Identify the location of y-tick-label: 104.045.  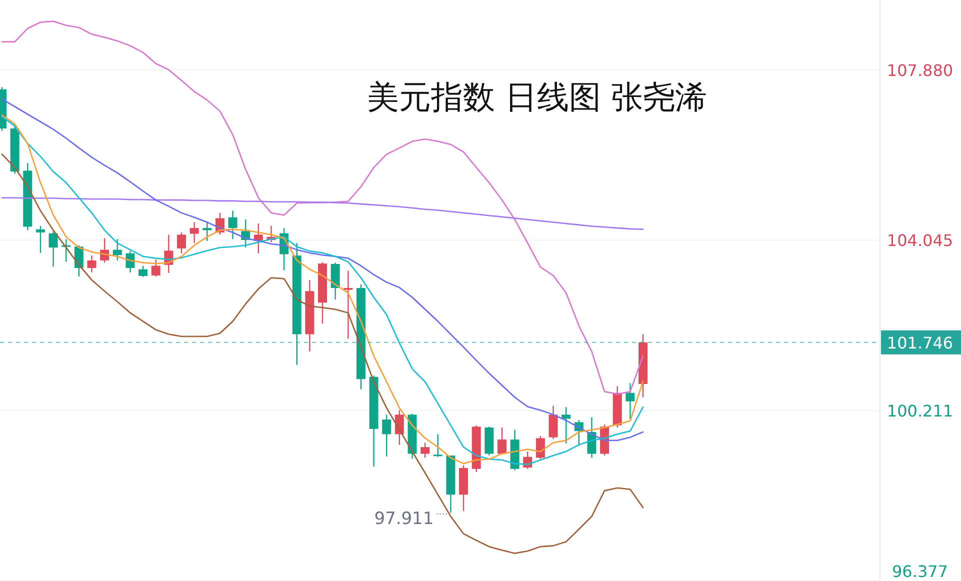
(920, 240).